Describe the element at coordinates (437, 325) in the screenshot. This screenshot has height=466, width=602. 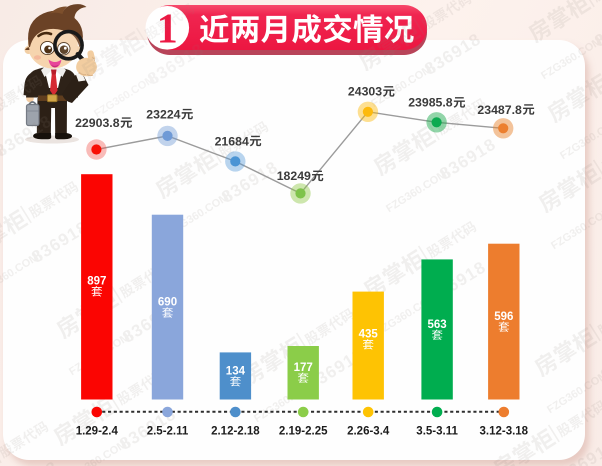
I see `svg-text: 563` at that location.